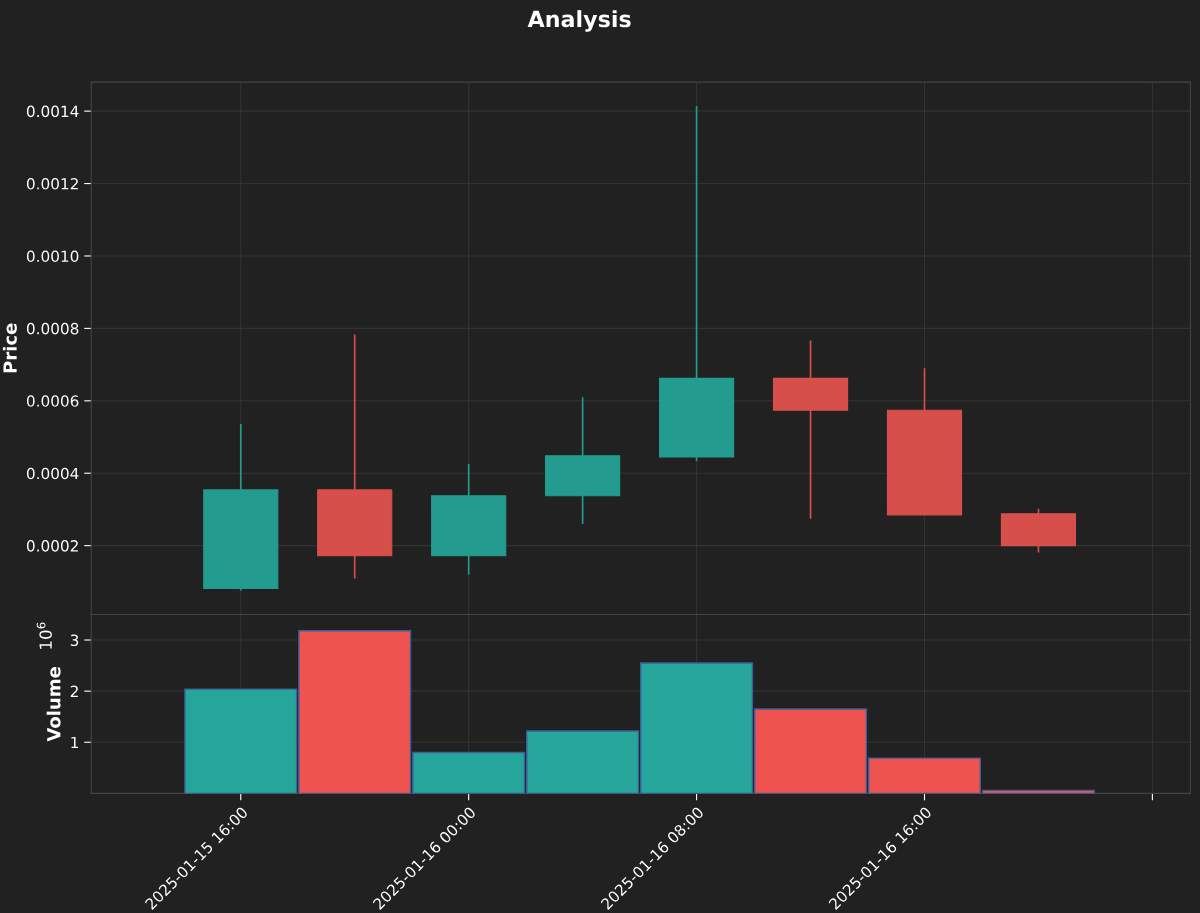 This screenshot has height=913, width=1200. Describe the element at coordinates (74, 640) in the screenshot. I see `y-tick-label: 3` at that location.